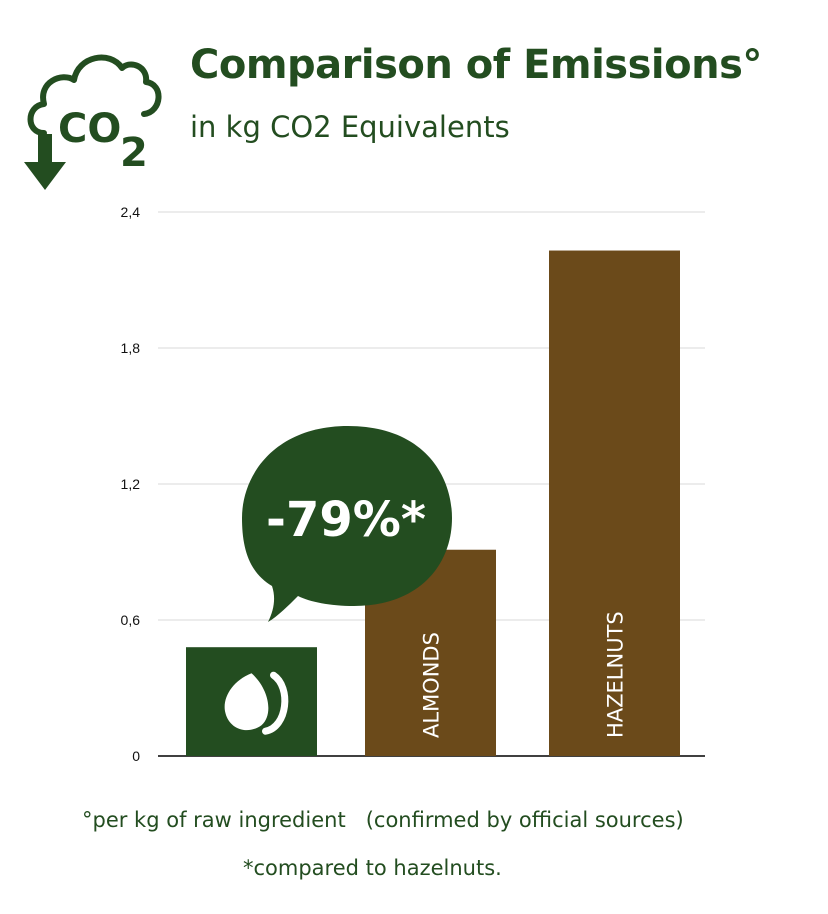 This screenshot has width=828, height=914. I want to click on y-tick-label: 1,8, so click(131, 348).